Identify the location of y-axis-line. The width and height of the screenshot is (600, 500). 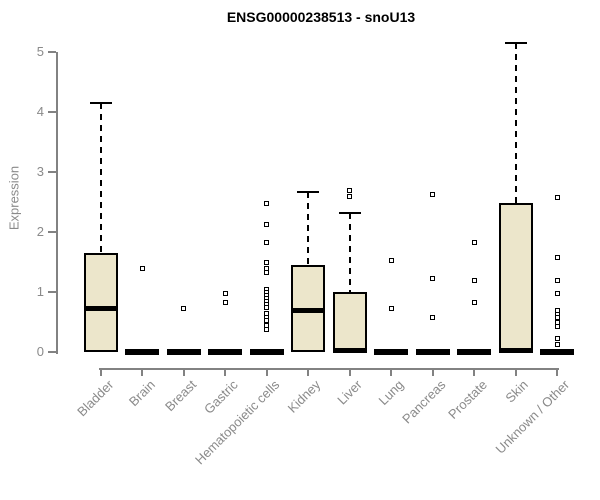
(57, 203).